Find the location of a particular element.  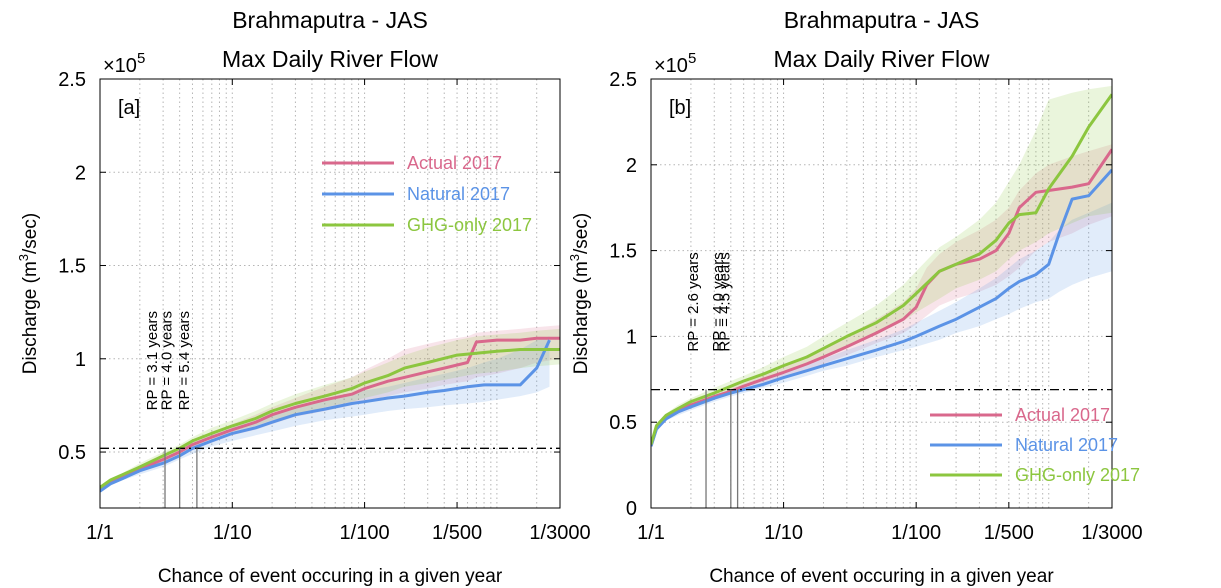

rp-label: RP = 2.6 years is located at coordinates (693, 301).